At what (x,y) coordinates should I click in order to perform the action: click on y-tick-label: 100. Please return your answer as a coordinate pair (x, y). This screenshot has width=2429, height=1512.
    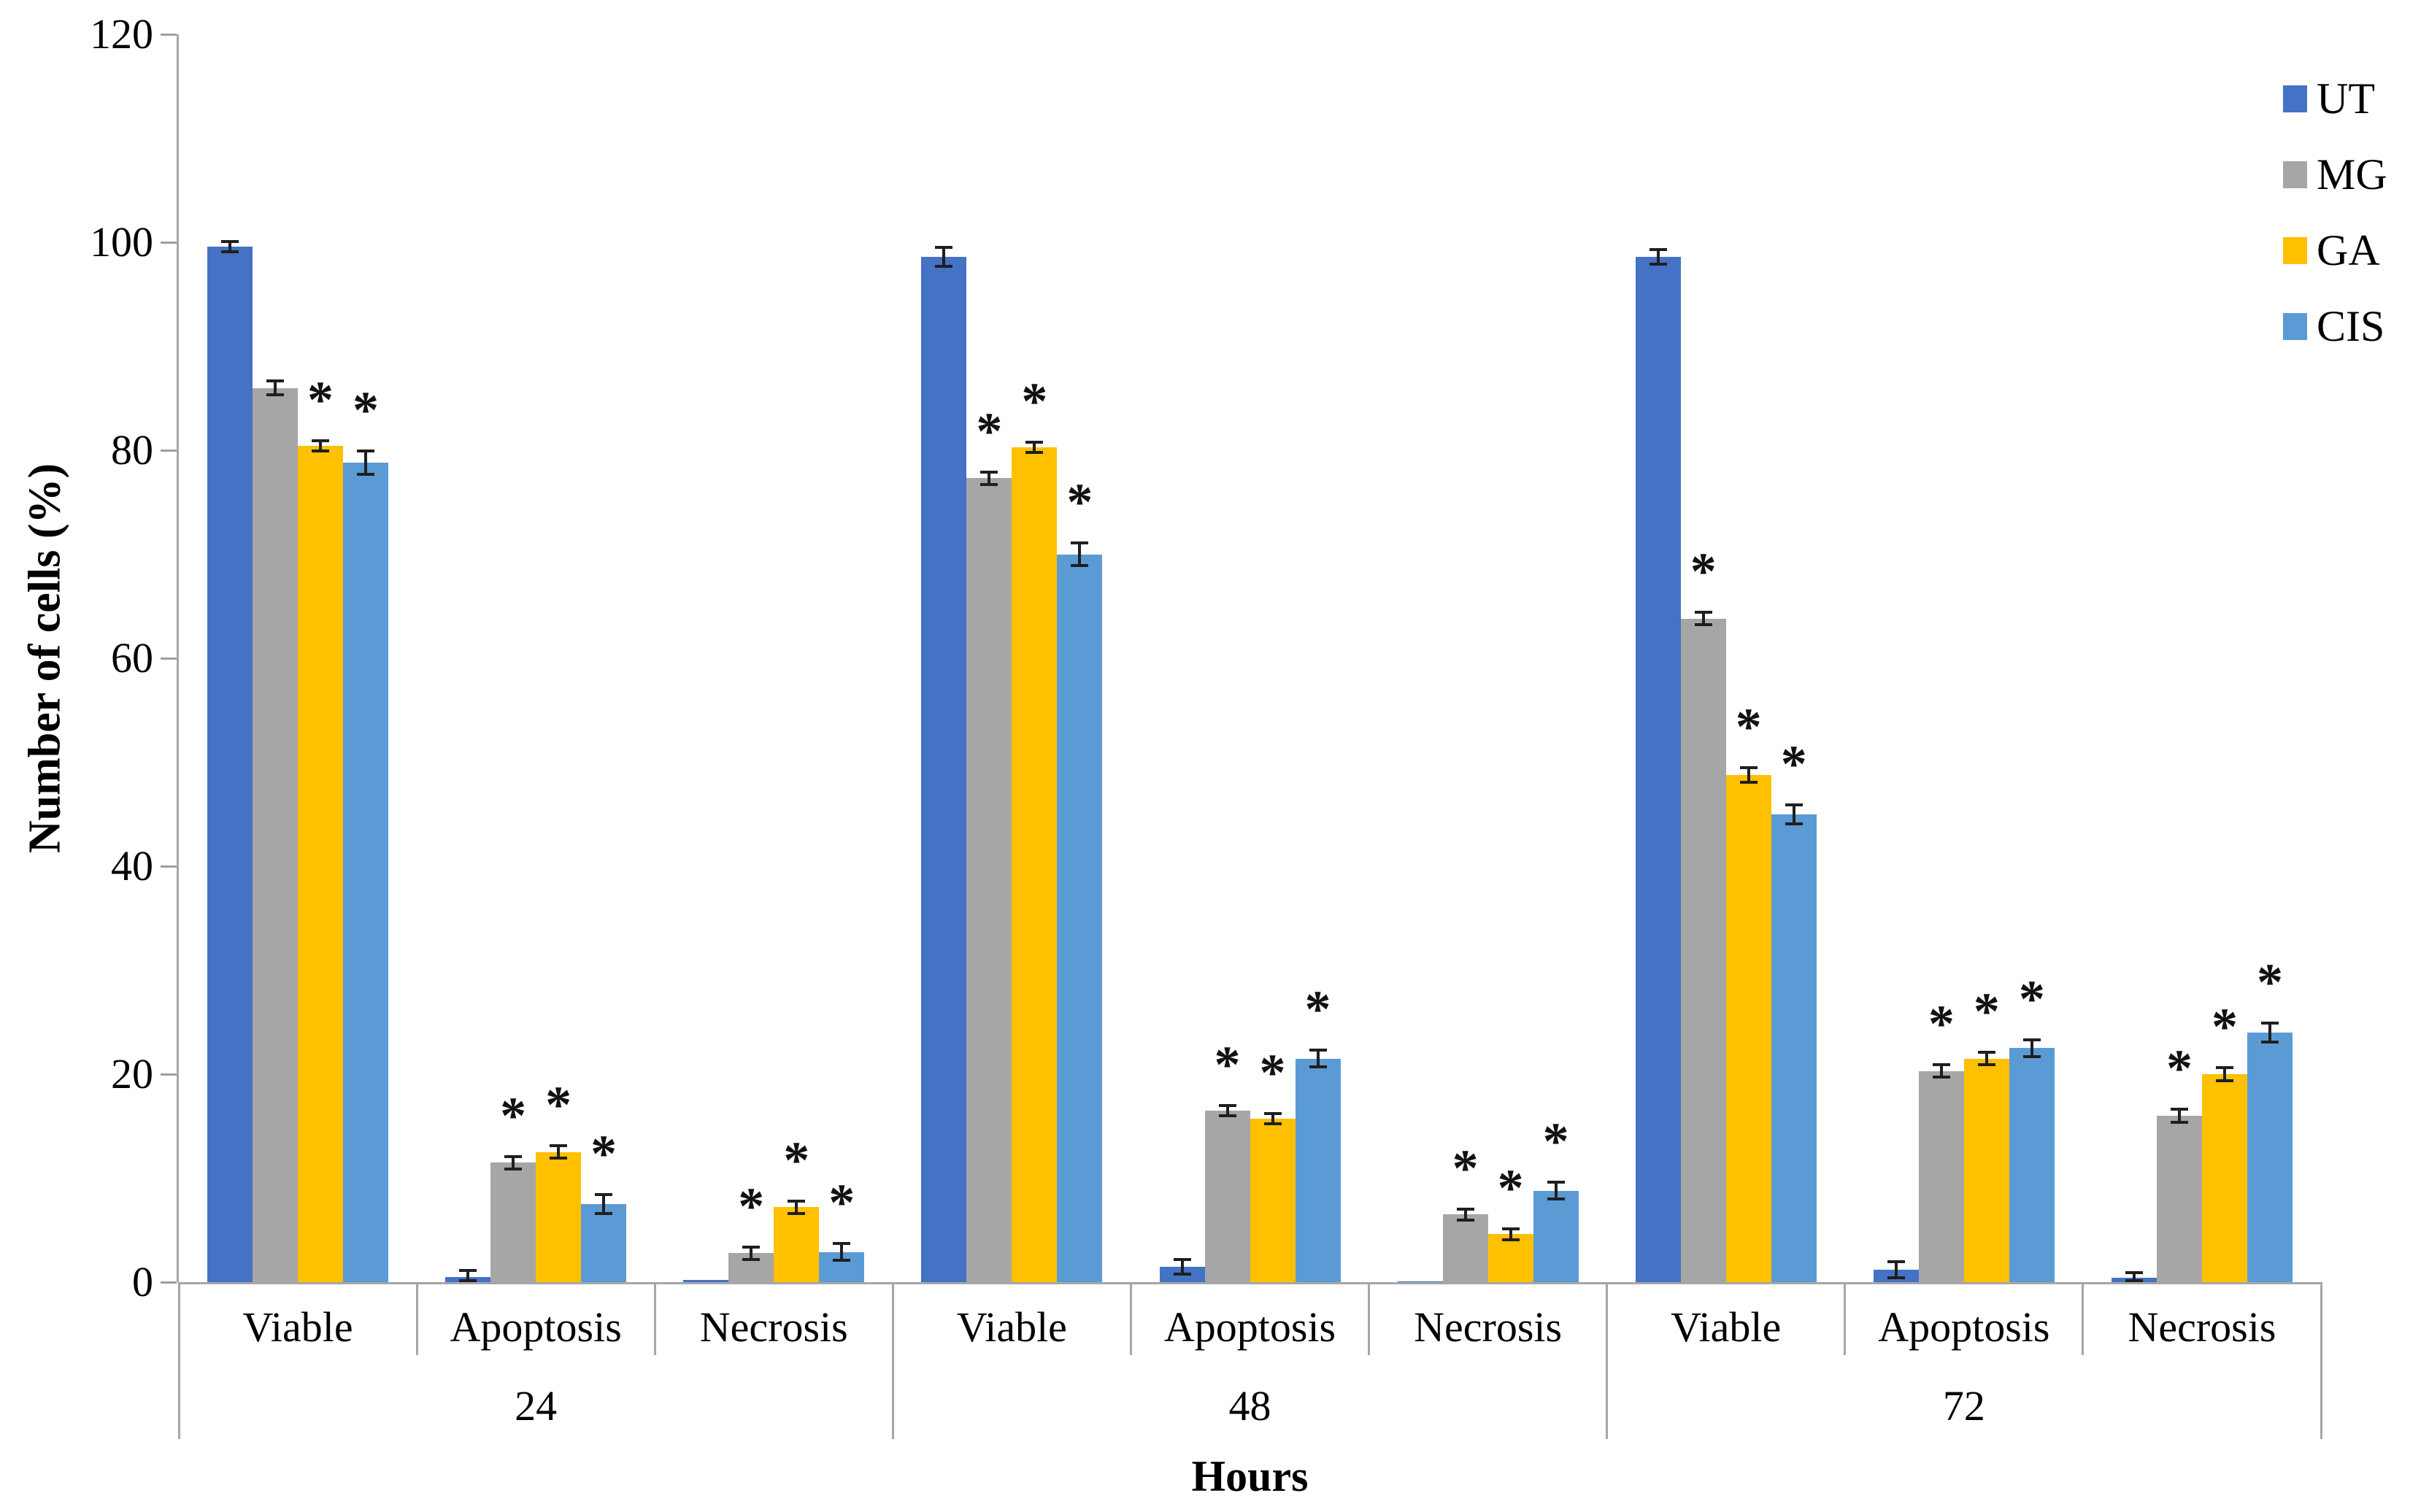
    Looking at the image, I should click on (121, 242).